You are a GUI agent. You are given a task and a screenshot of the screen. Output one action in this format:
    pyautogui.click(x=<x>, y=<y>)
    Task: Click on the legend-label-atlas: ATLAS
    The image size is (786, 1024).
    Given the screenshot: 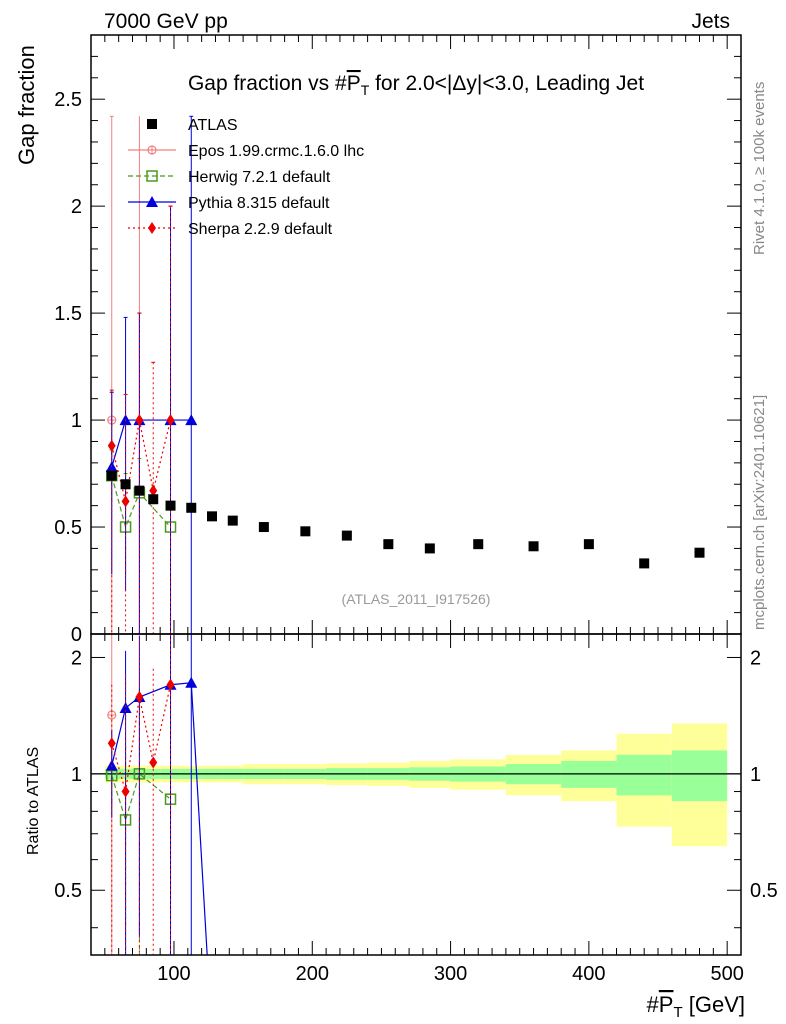 What is the action you would take?
    pyautogui.click(x=213, y=125)
    